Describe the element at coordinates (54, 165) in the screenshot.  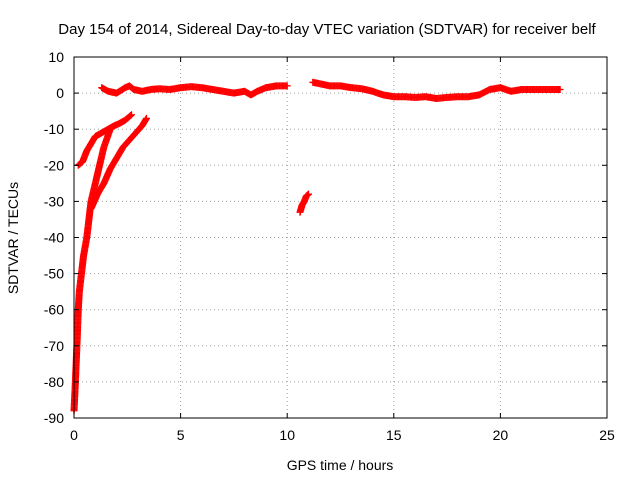
I see `y-tick-label: -20` at that location.